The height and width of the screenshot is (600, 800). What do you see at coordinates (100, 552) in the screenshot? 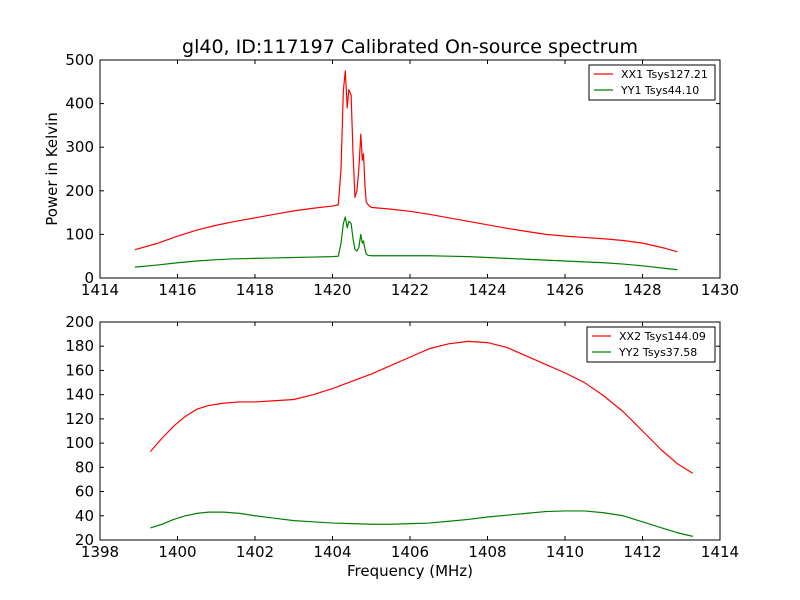
I see `bottom-panel-xtick-label: 1398` at bounding box center [100, 552].